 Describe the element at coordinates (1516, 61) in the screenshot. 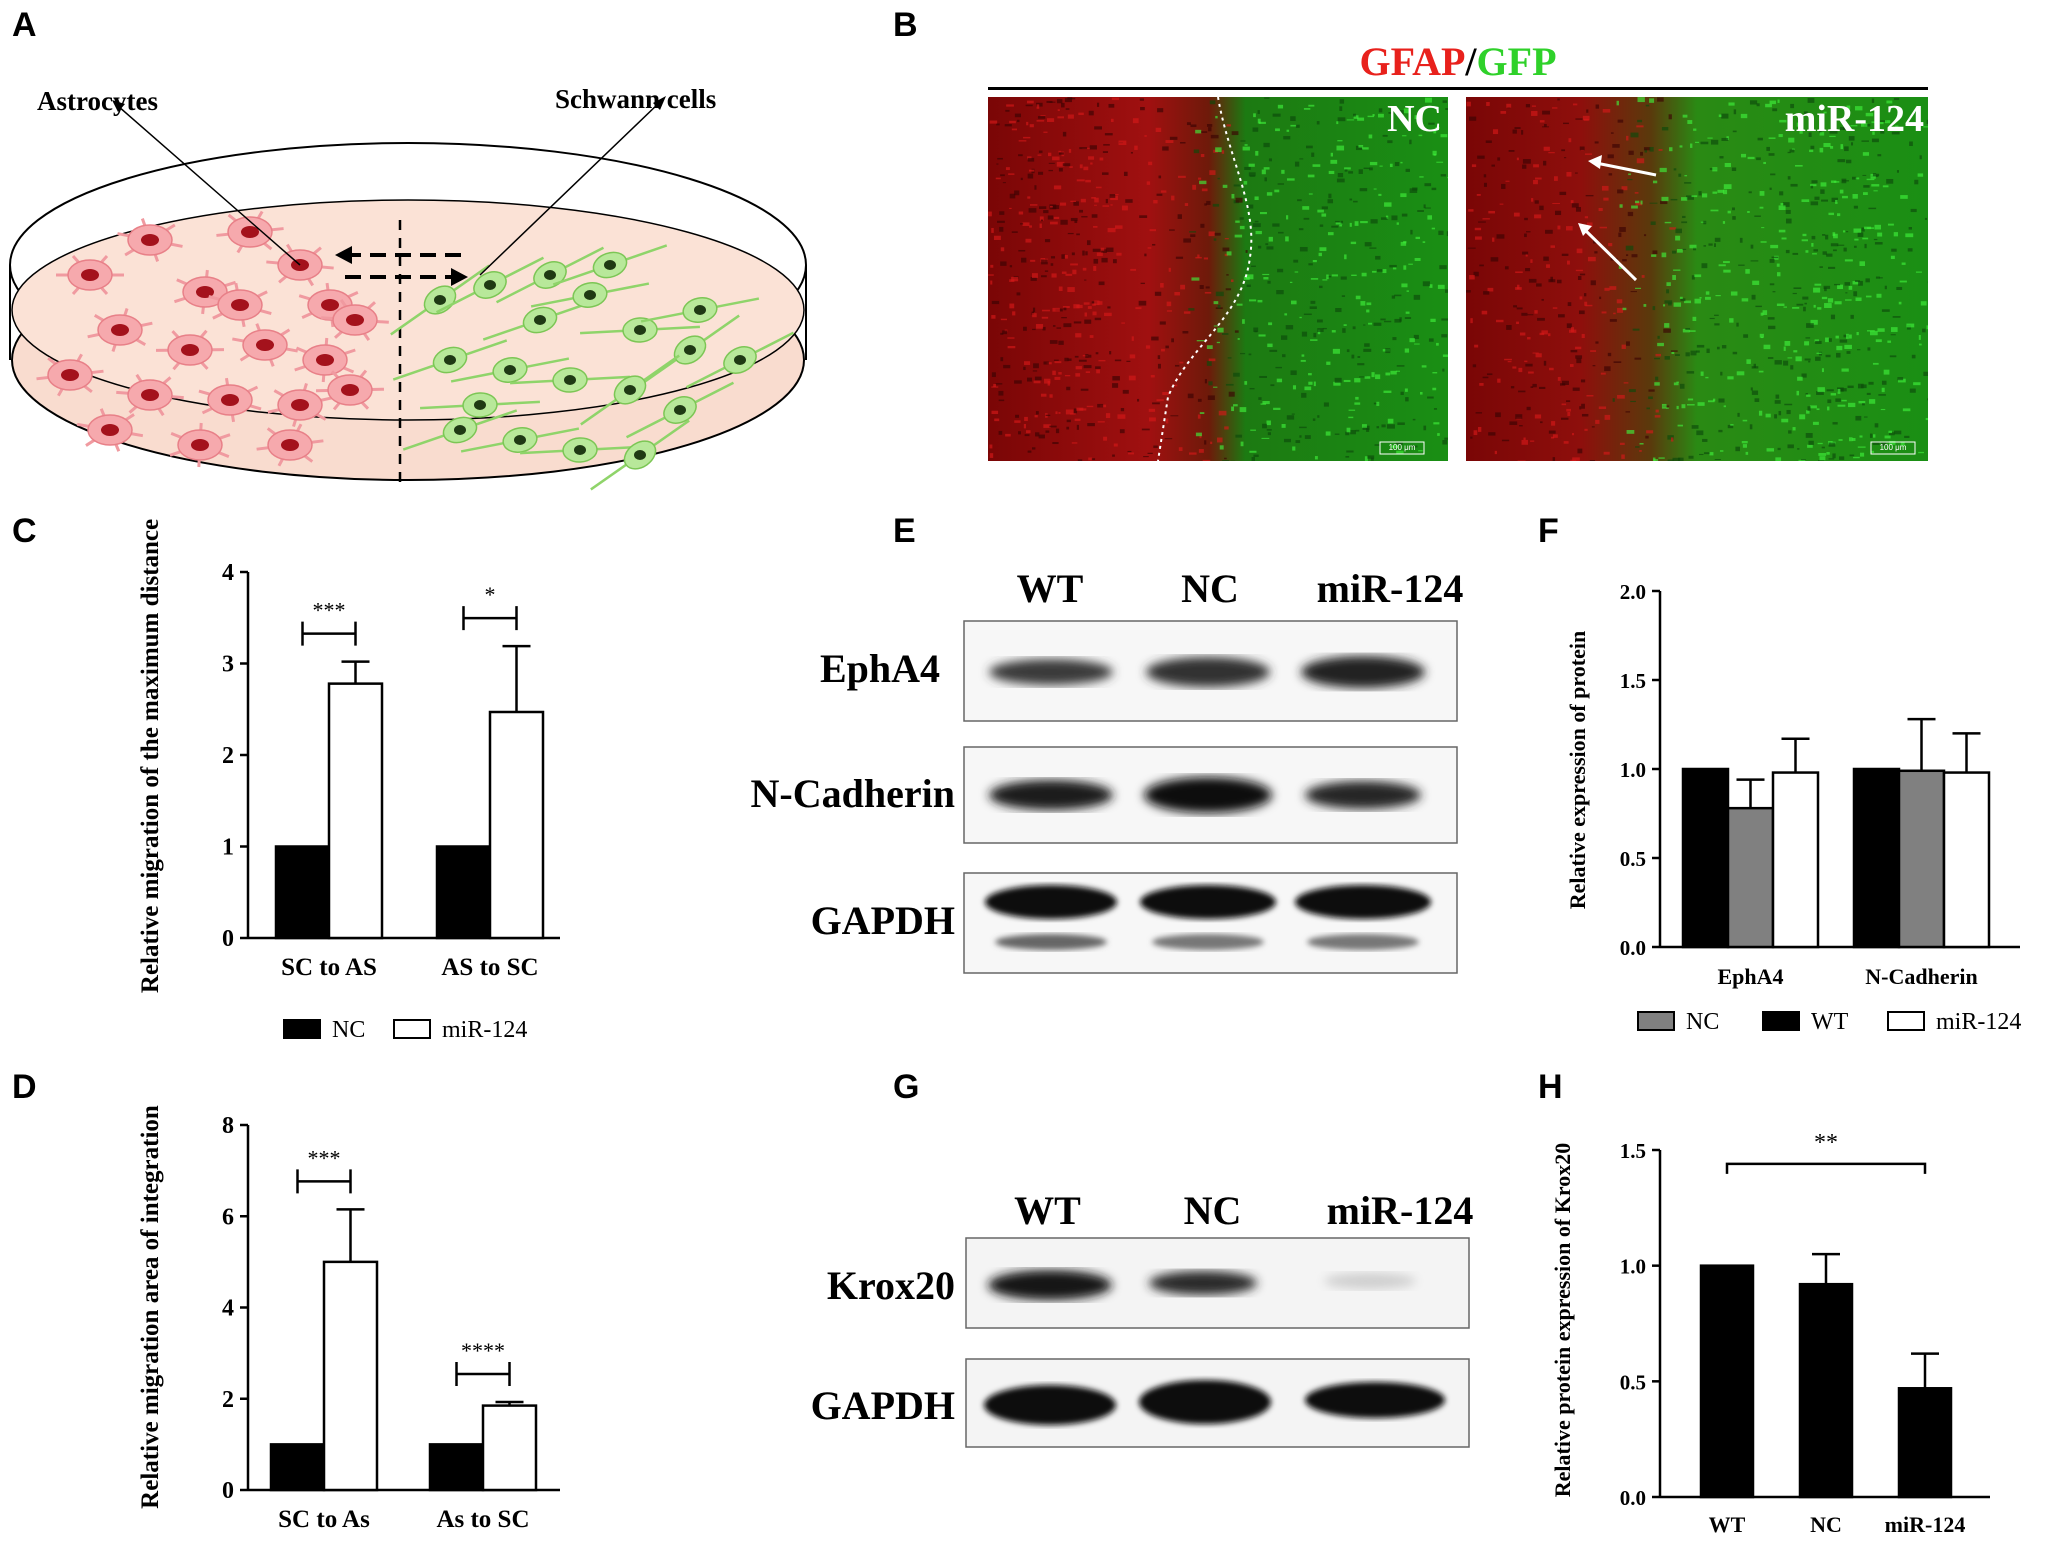

I see `gfp-label: GFP` at that location.